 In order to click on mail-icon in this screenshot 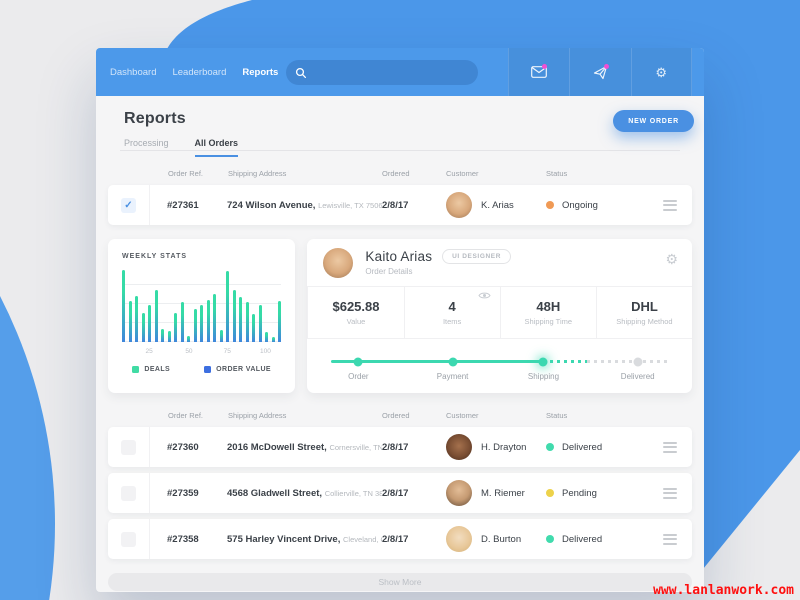, I will do `click(539, 72)`.